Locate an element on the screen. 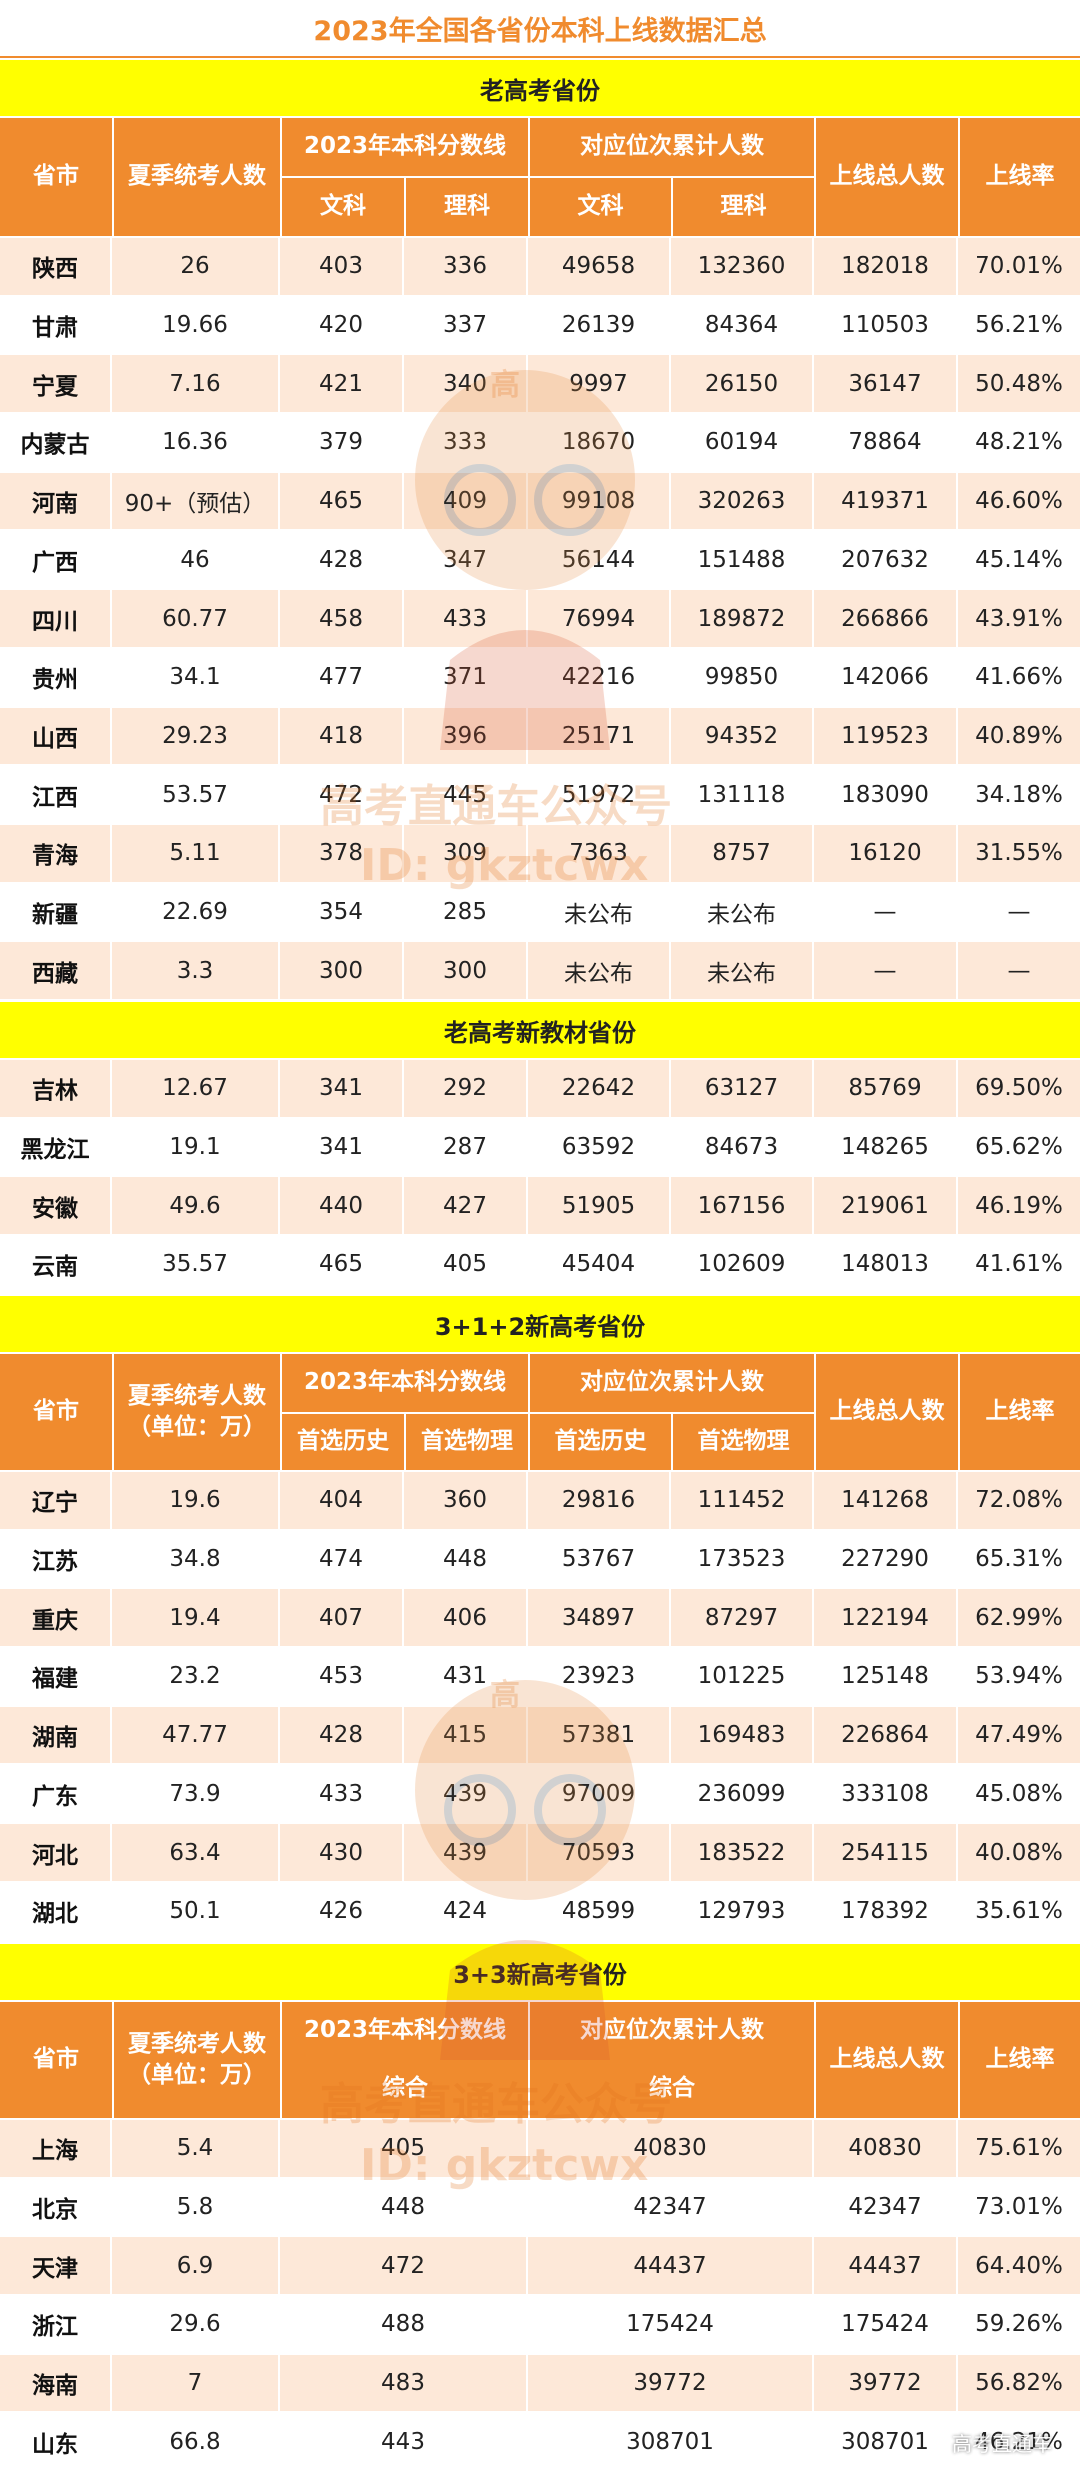 Image resolution: width=1080 pixels, height=2473 pixels. cell-rank-a: 97009 is located at coordinates (599, 1794).